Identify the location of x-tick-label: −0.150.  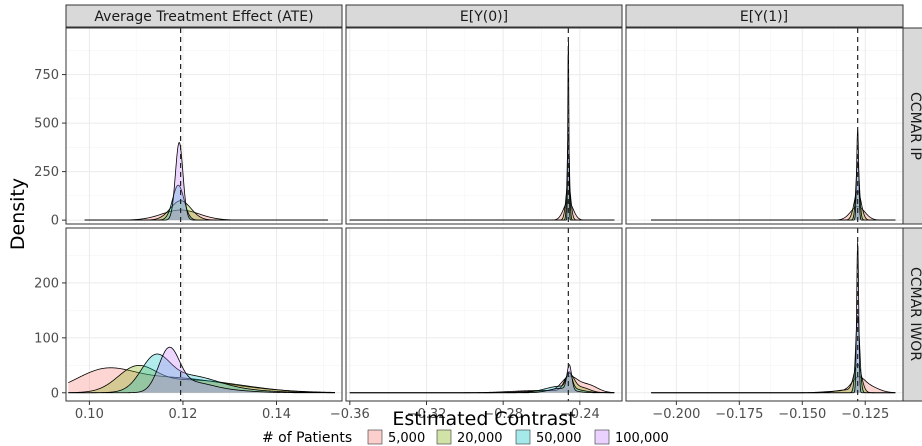
(802, 414).